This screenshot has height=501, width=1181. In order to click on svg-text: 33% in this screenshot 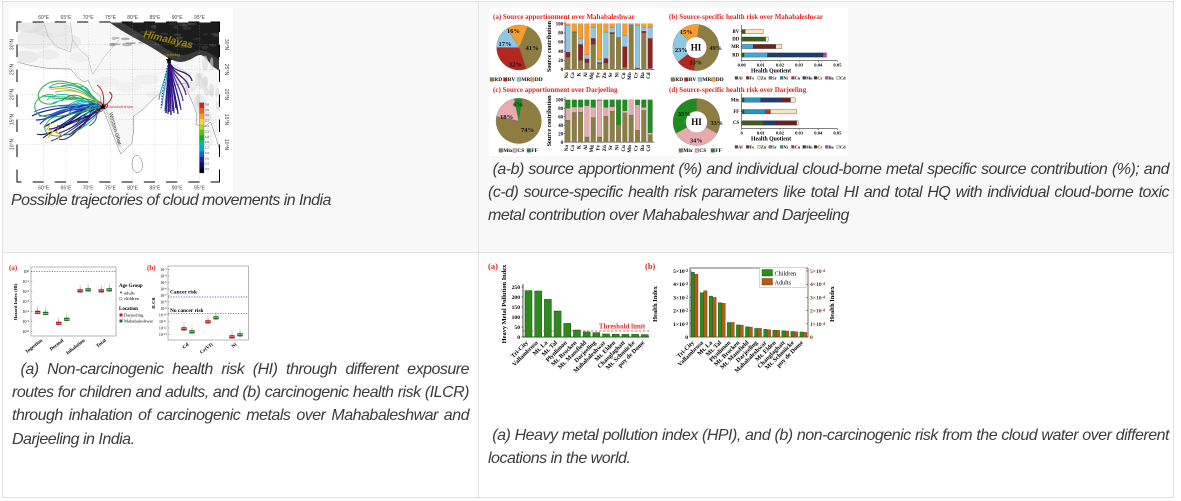, I will do `click(684, 114)`.